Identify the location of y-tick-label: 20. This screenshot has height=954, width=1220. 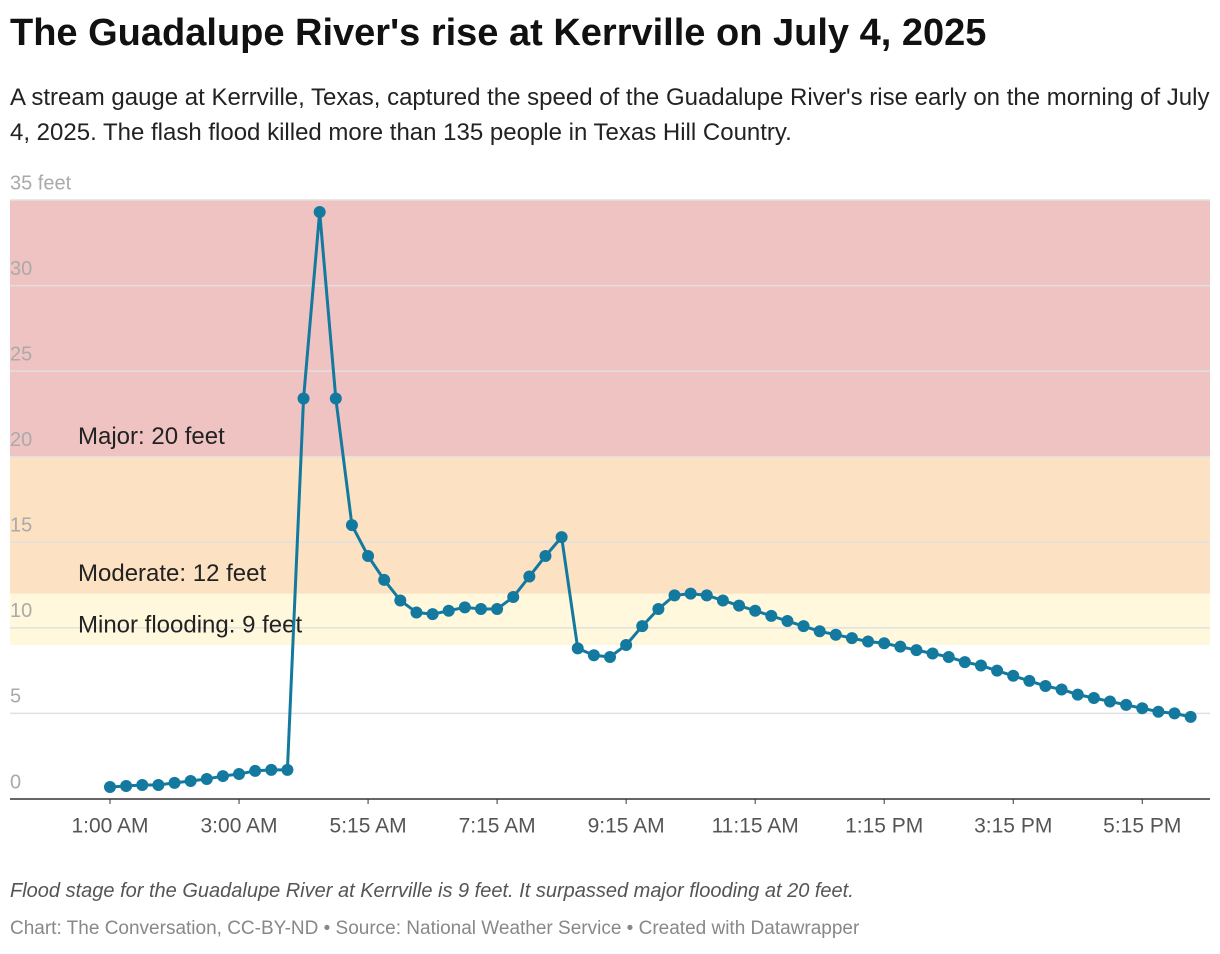
(21, 440).